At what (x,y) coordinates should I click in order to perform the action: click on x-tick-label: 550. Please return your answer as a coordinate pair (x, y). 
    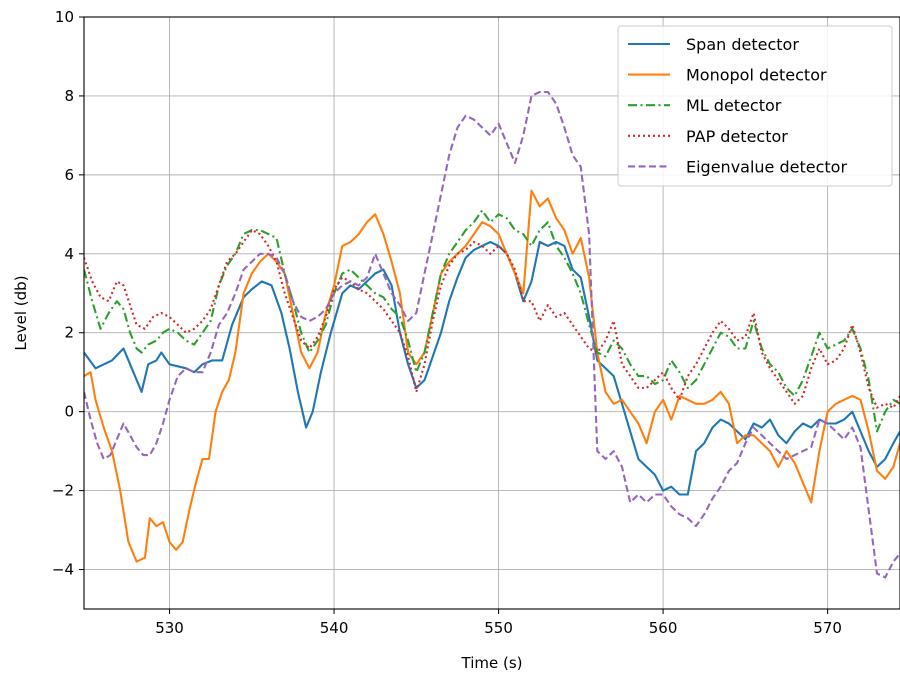
    Looking at the image, I should click on (498, 628).